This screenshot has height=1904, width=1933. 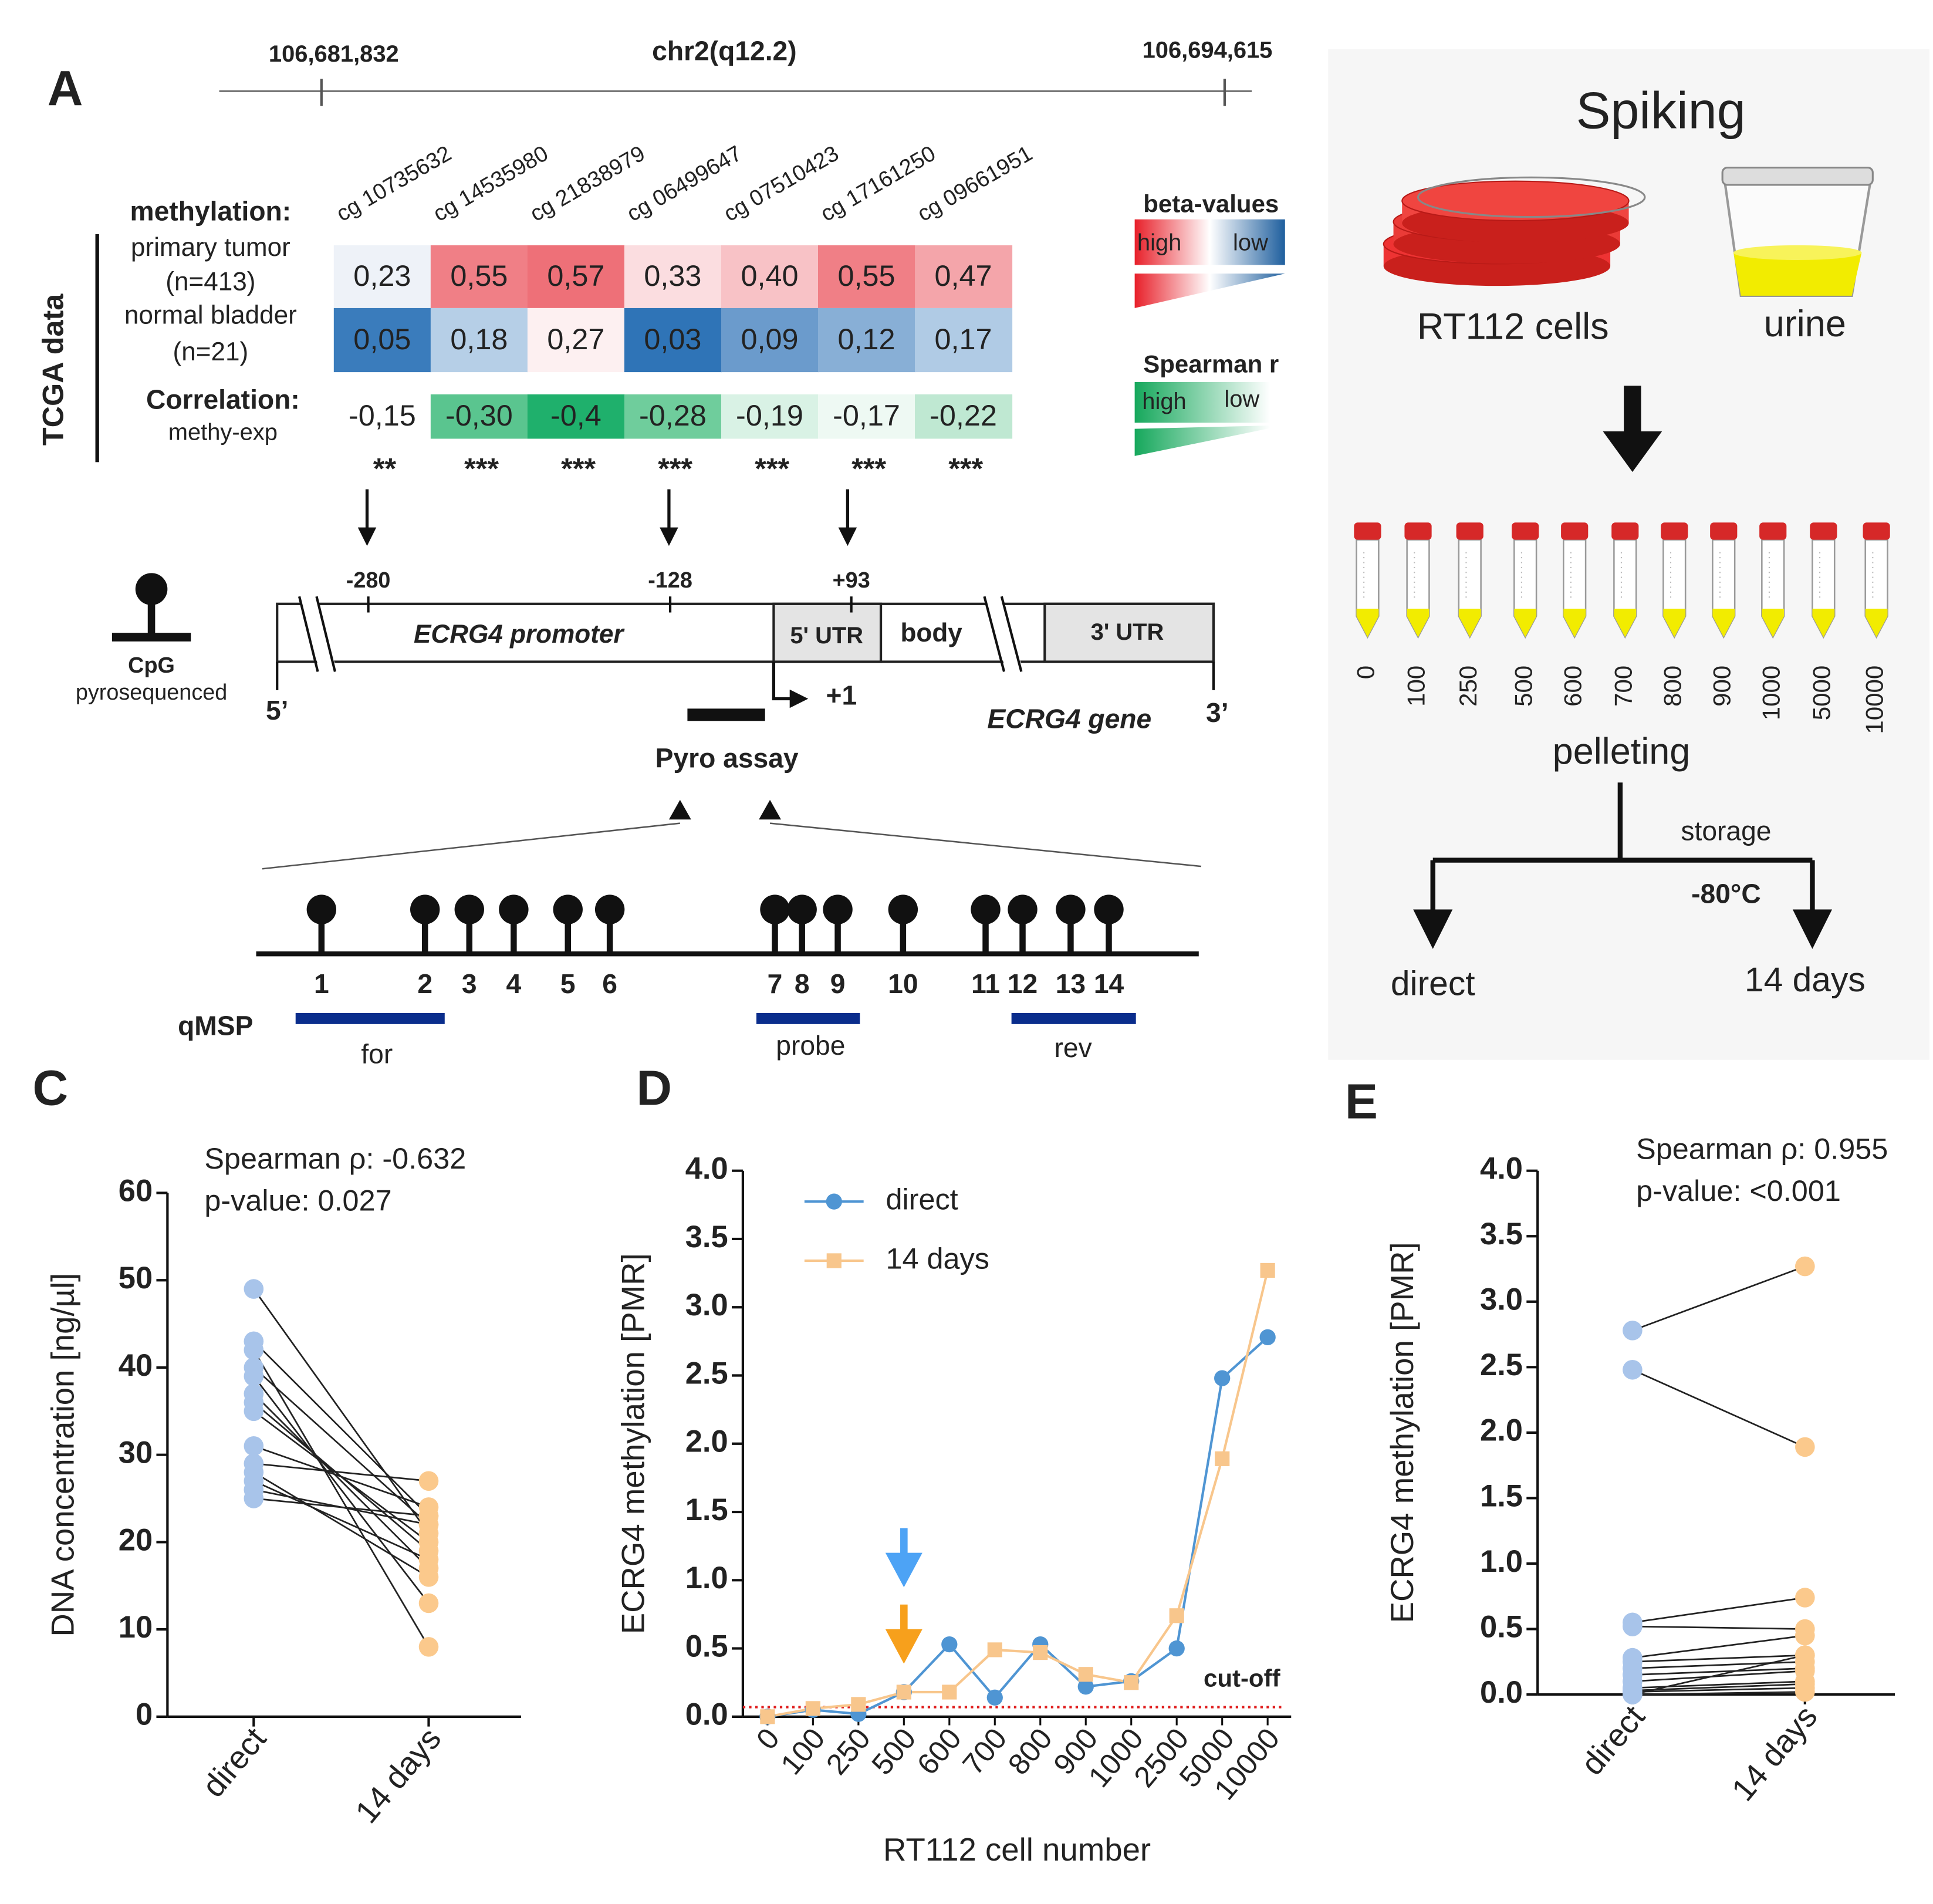 What do you see at coordinates (654, 1088) in the screenshot?
I see `panel-label: D` at bounding box center [654, 1088].